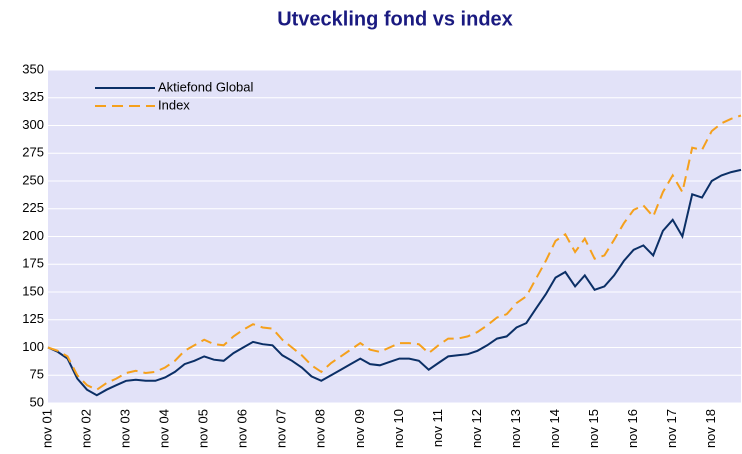  What do you see at coordinates (359, 428) in the screenshot?
I see `x-tick-label: nov 09` at bounding box center [359, 428].